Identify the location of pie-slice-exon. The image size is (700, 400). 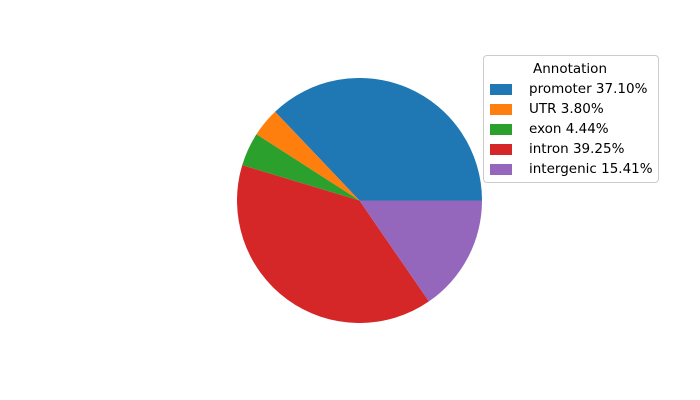
(301, 167).